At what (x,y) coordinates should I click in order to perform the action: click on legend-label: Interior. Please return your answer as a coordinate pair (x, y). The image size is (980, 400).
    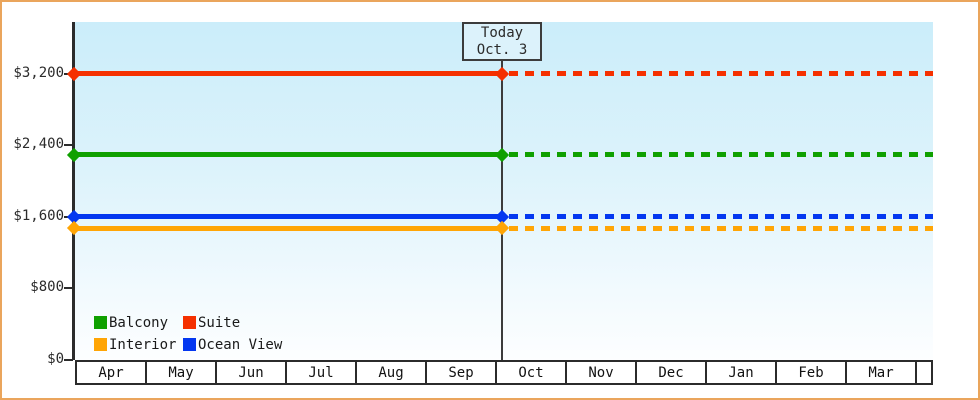
    Looking at the image, I should click on (143, 344).